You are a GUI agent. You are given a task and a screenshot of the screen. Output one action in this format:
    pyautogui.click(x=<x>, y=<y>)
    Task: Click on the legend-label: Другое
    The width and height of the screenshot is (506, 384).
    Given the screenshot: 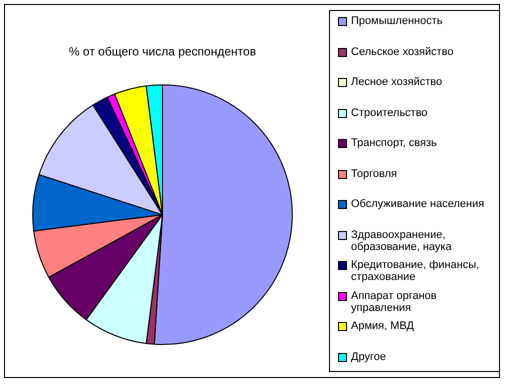 What is the action you would take?
    pyautogui.click(x=368, y=356)
    